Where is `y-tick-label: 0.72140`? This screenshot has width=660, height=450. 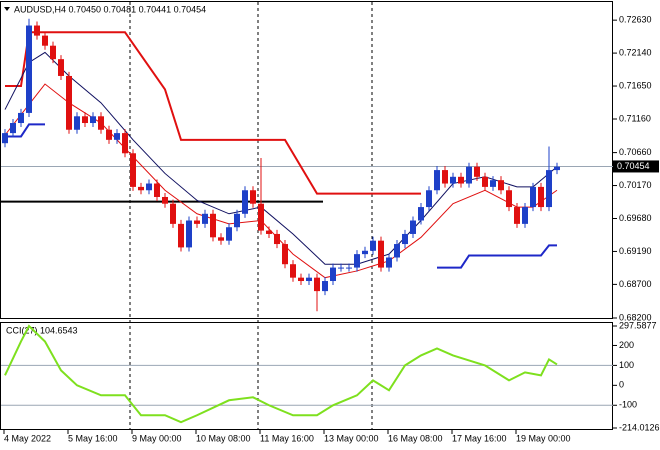
y-tick-label: 0.72140 is located at coordinates (635, 52).